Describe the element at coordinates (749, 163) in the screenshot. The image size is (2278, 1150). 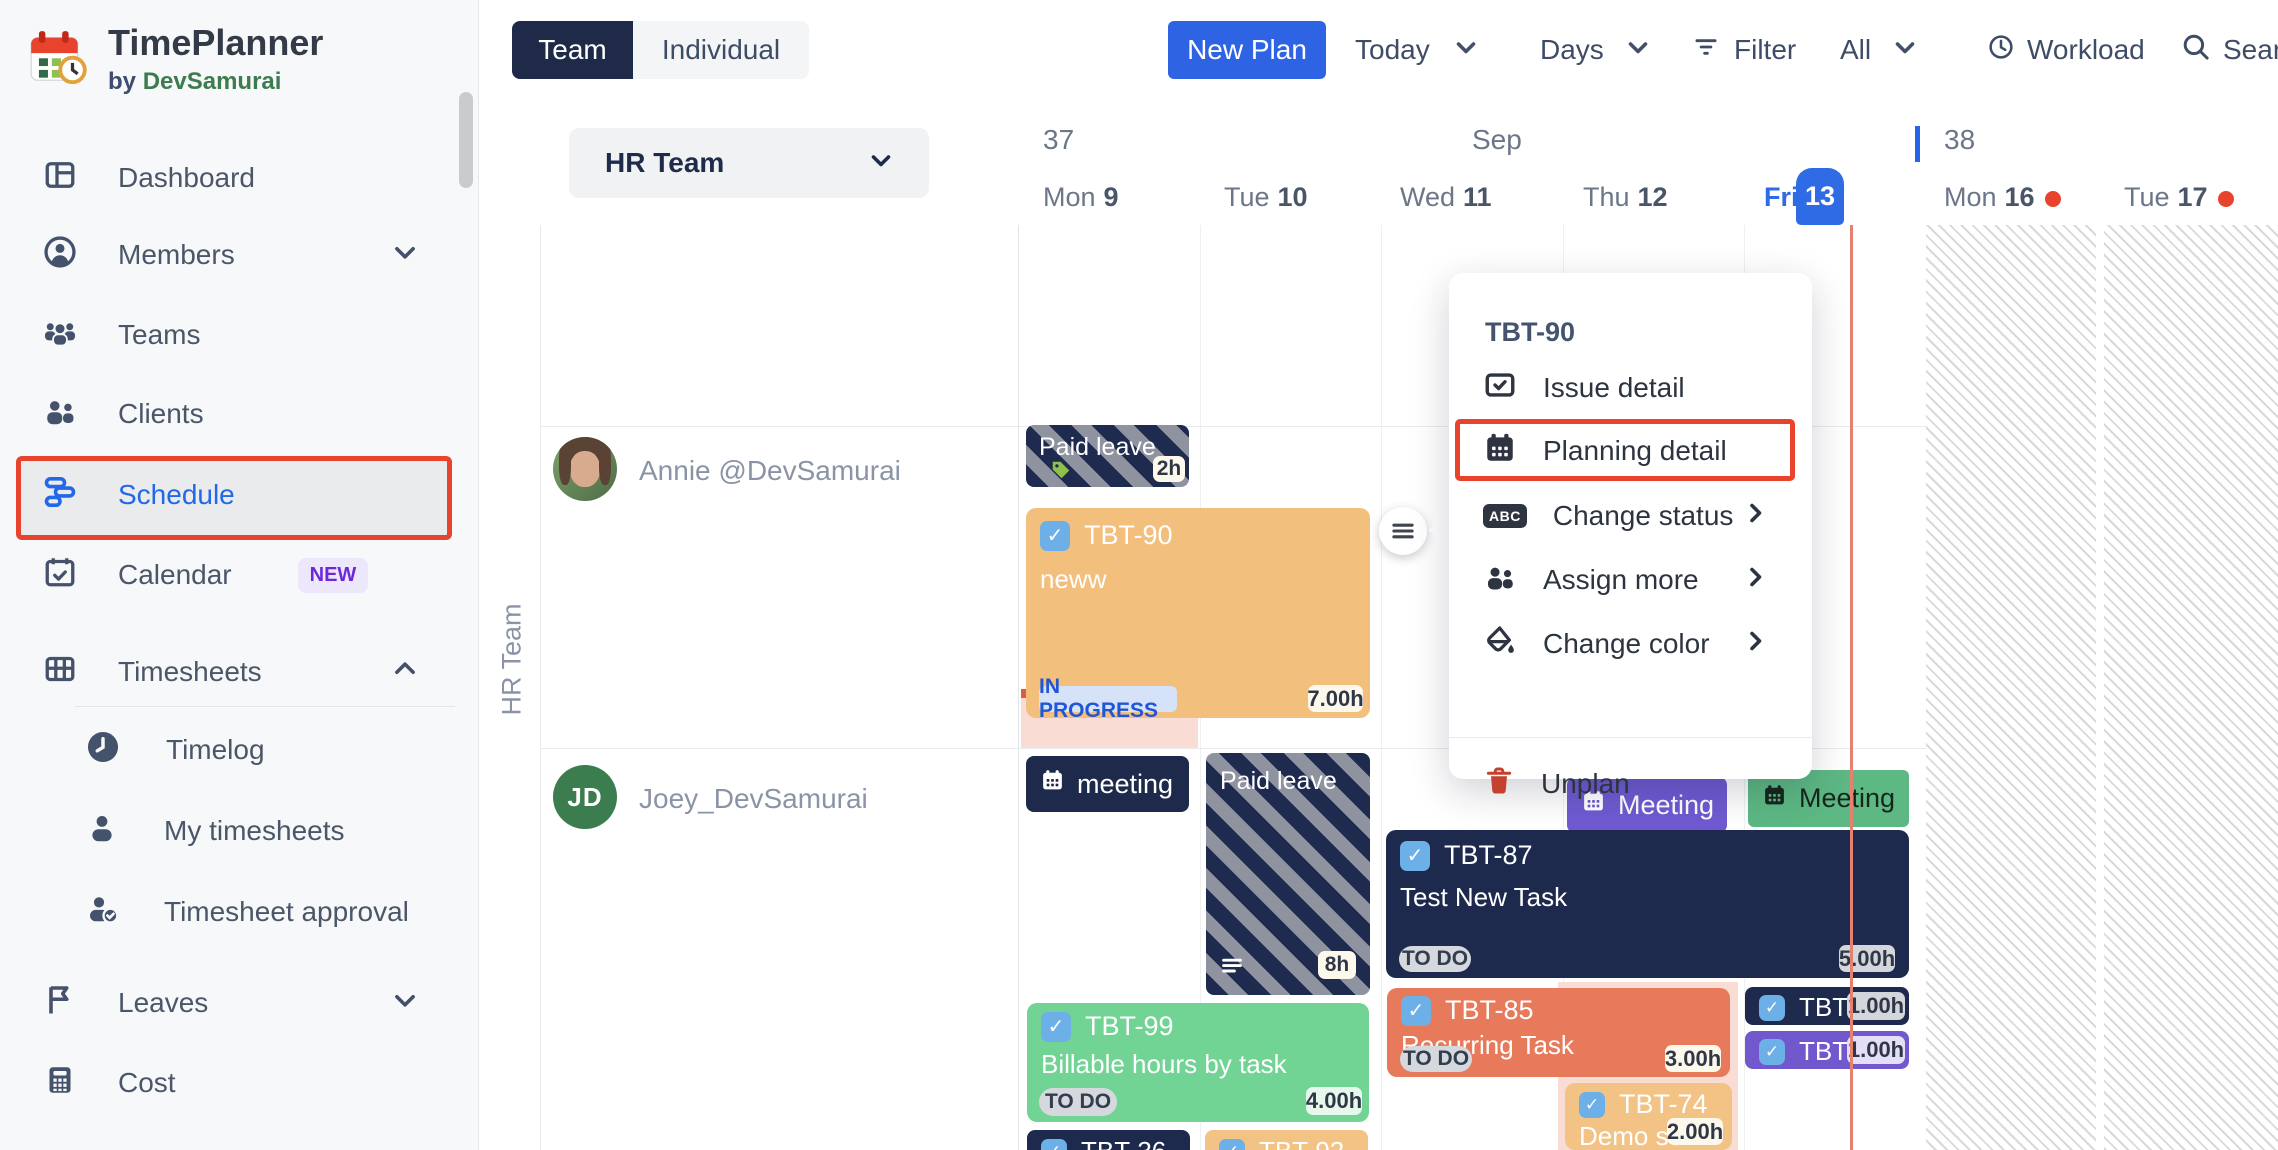
I see `team-selector: HR Team` at that location.